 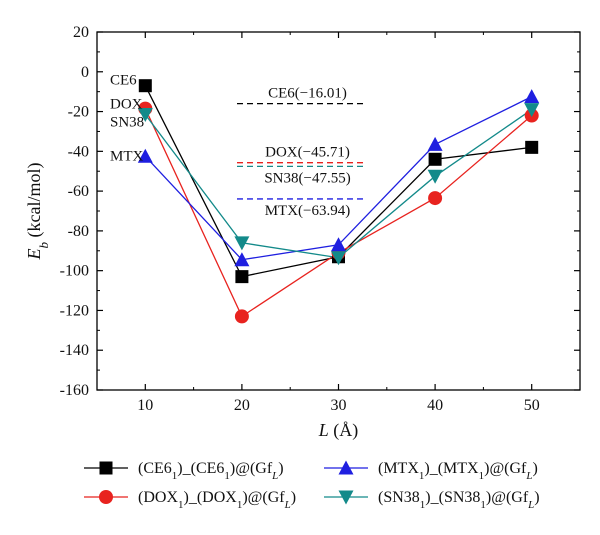 I want to click on y-tick-label: -60, so click(x=78, y=191).